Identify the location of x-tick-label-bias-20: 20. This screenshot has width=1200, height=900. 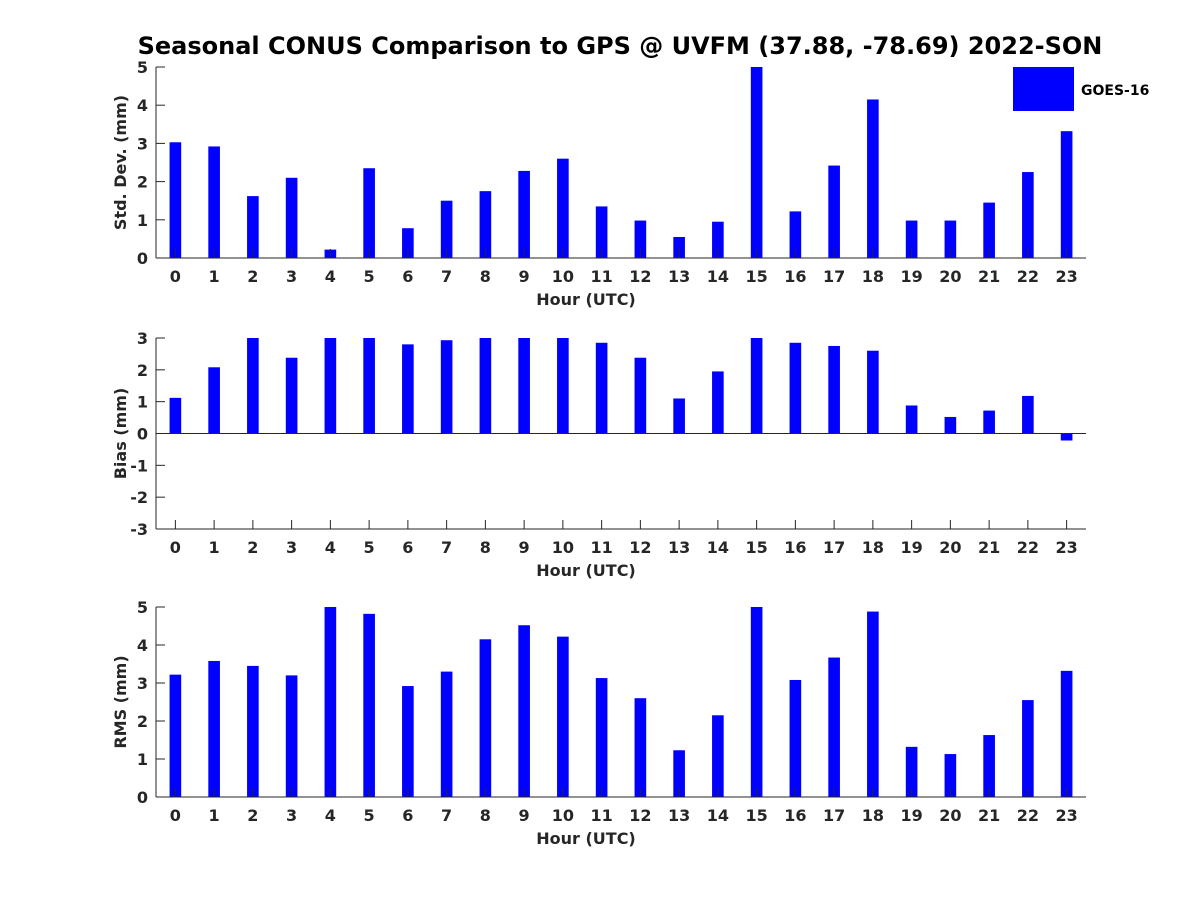
(950, 547).